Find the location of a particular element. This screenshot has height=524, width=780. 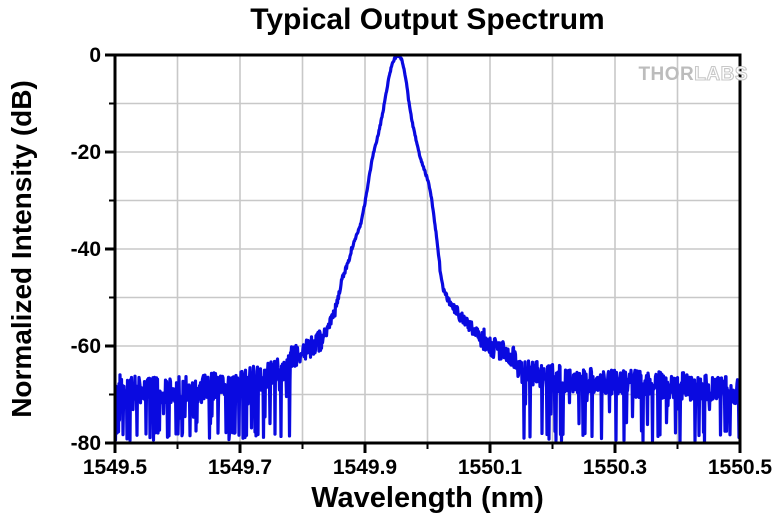

logo-labs: LABS is located at coordinates (721, 74).